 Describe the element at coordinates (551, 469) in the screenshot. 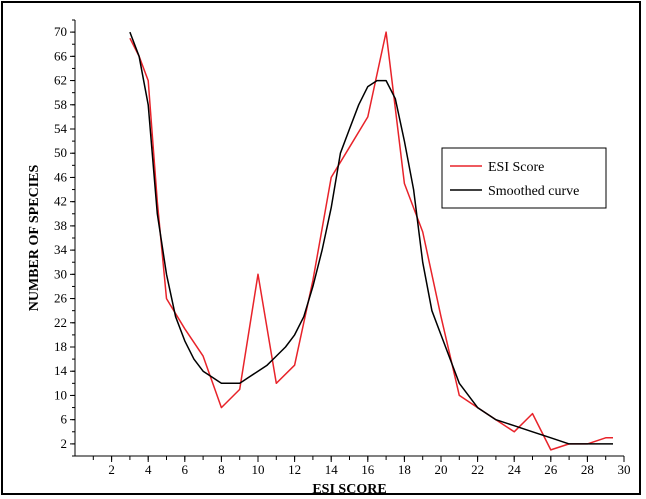

I see `x-tick-label: 26` at that location.